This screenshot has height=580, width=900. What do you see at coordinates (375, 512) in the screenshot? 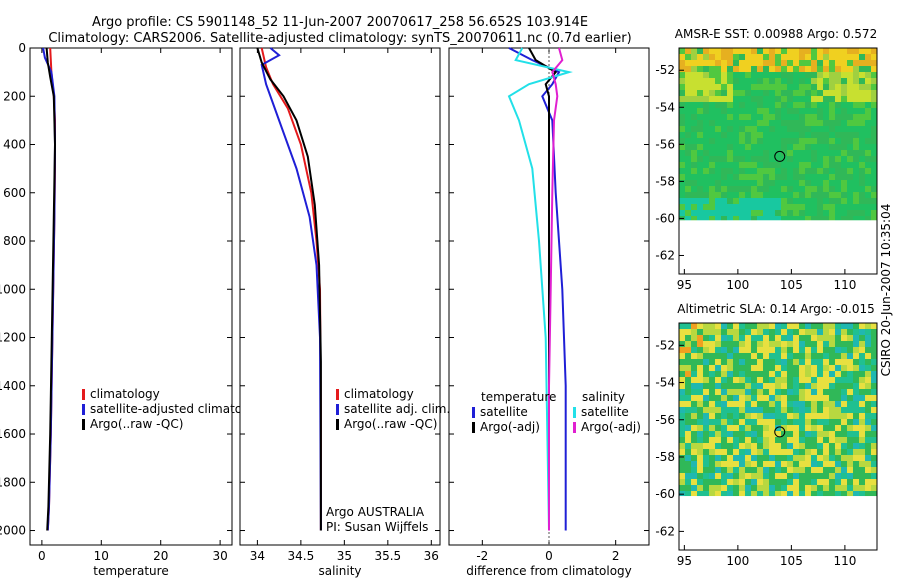
I see `annotation-argo-australia: Argo AUSTRALIA` at bounding box center [375, 512].